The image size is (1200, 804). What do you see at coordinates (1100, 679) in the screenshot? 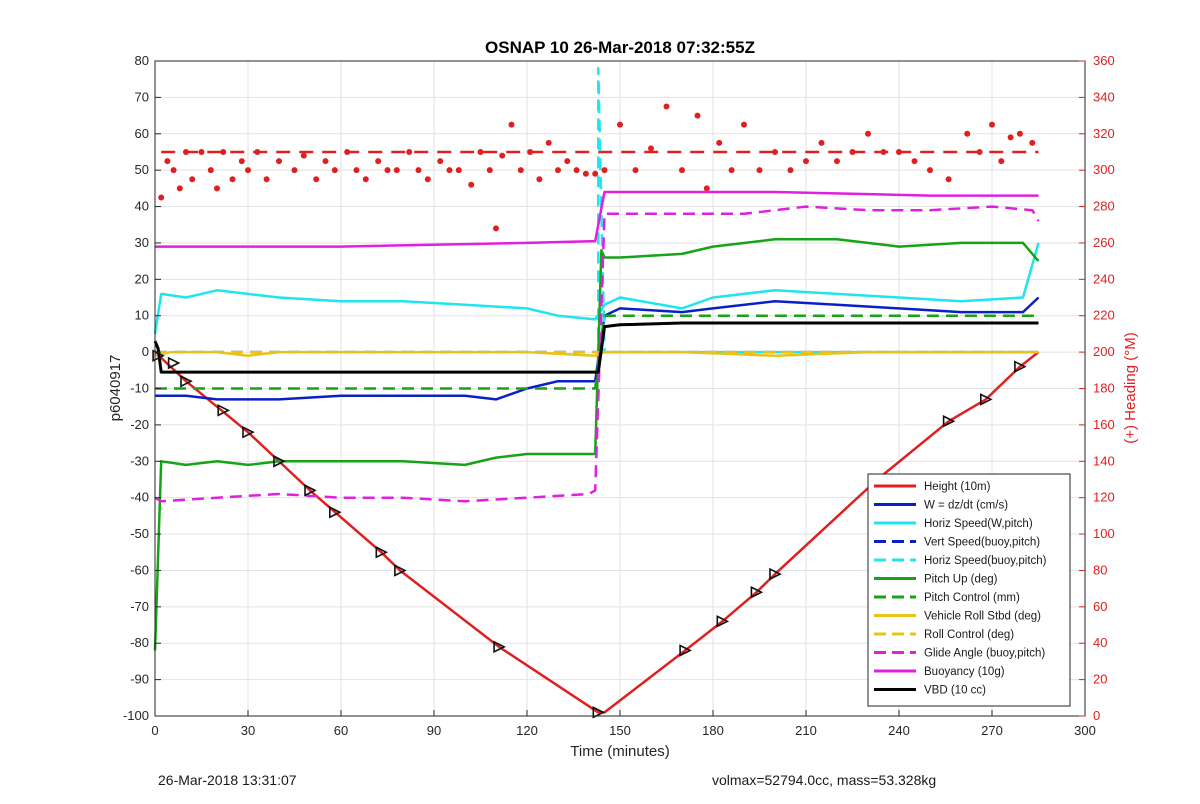
I see `y-right-tick-label: 20` at bounding box center [1100, 679].